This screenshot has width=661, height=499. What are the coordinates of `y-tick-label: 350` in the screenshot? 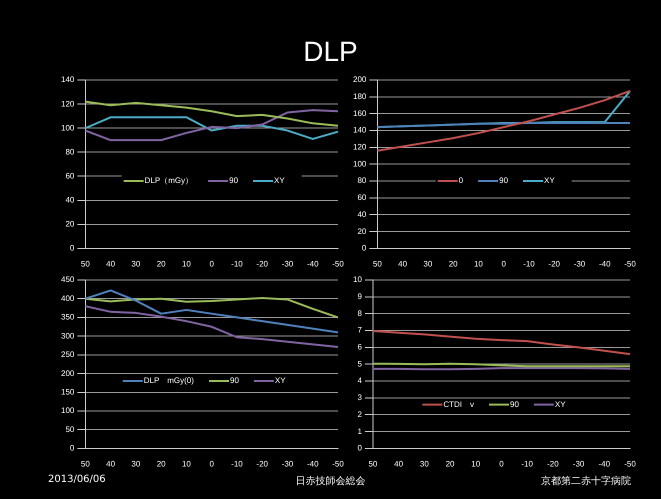 It's located at (67, 317).